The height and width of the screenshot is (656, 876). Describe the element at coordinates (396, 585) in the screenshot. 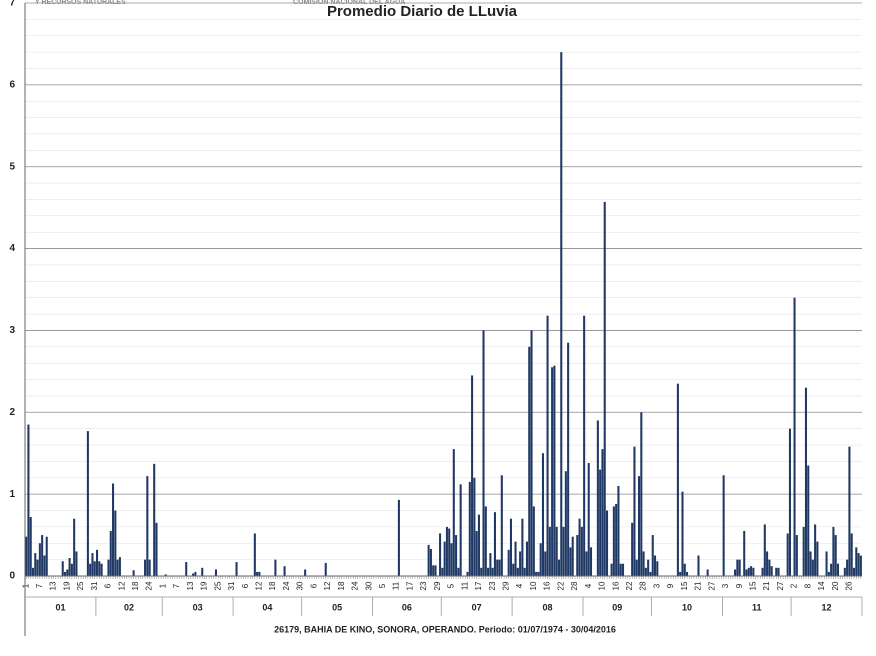

I see `x-tick-label: 11` at that location.